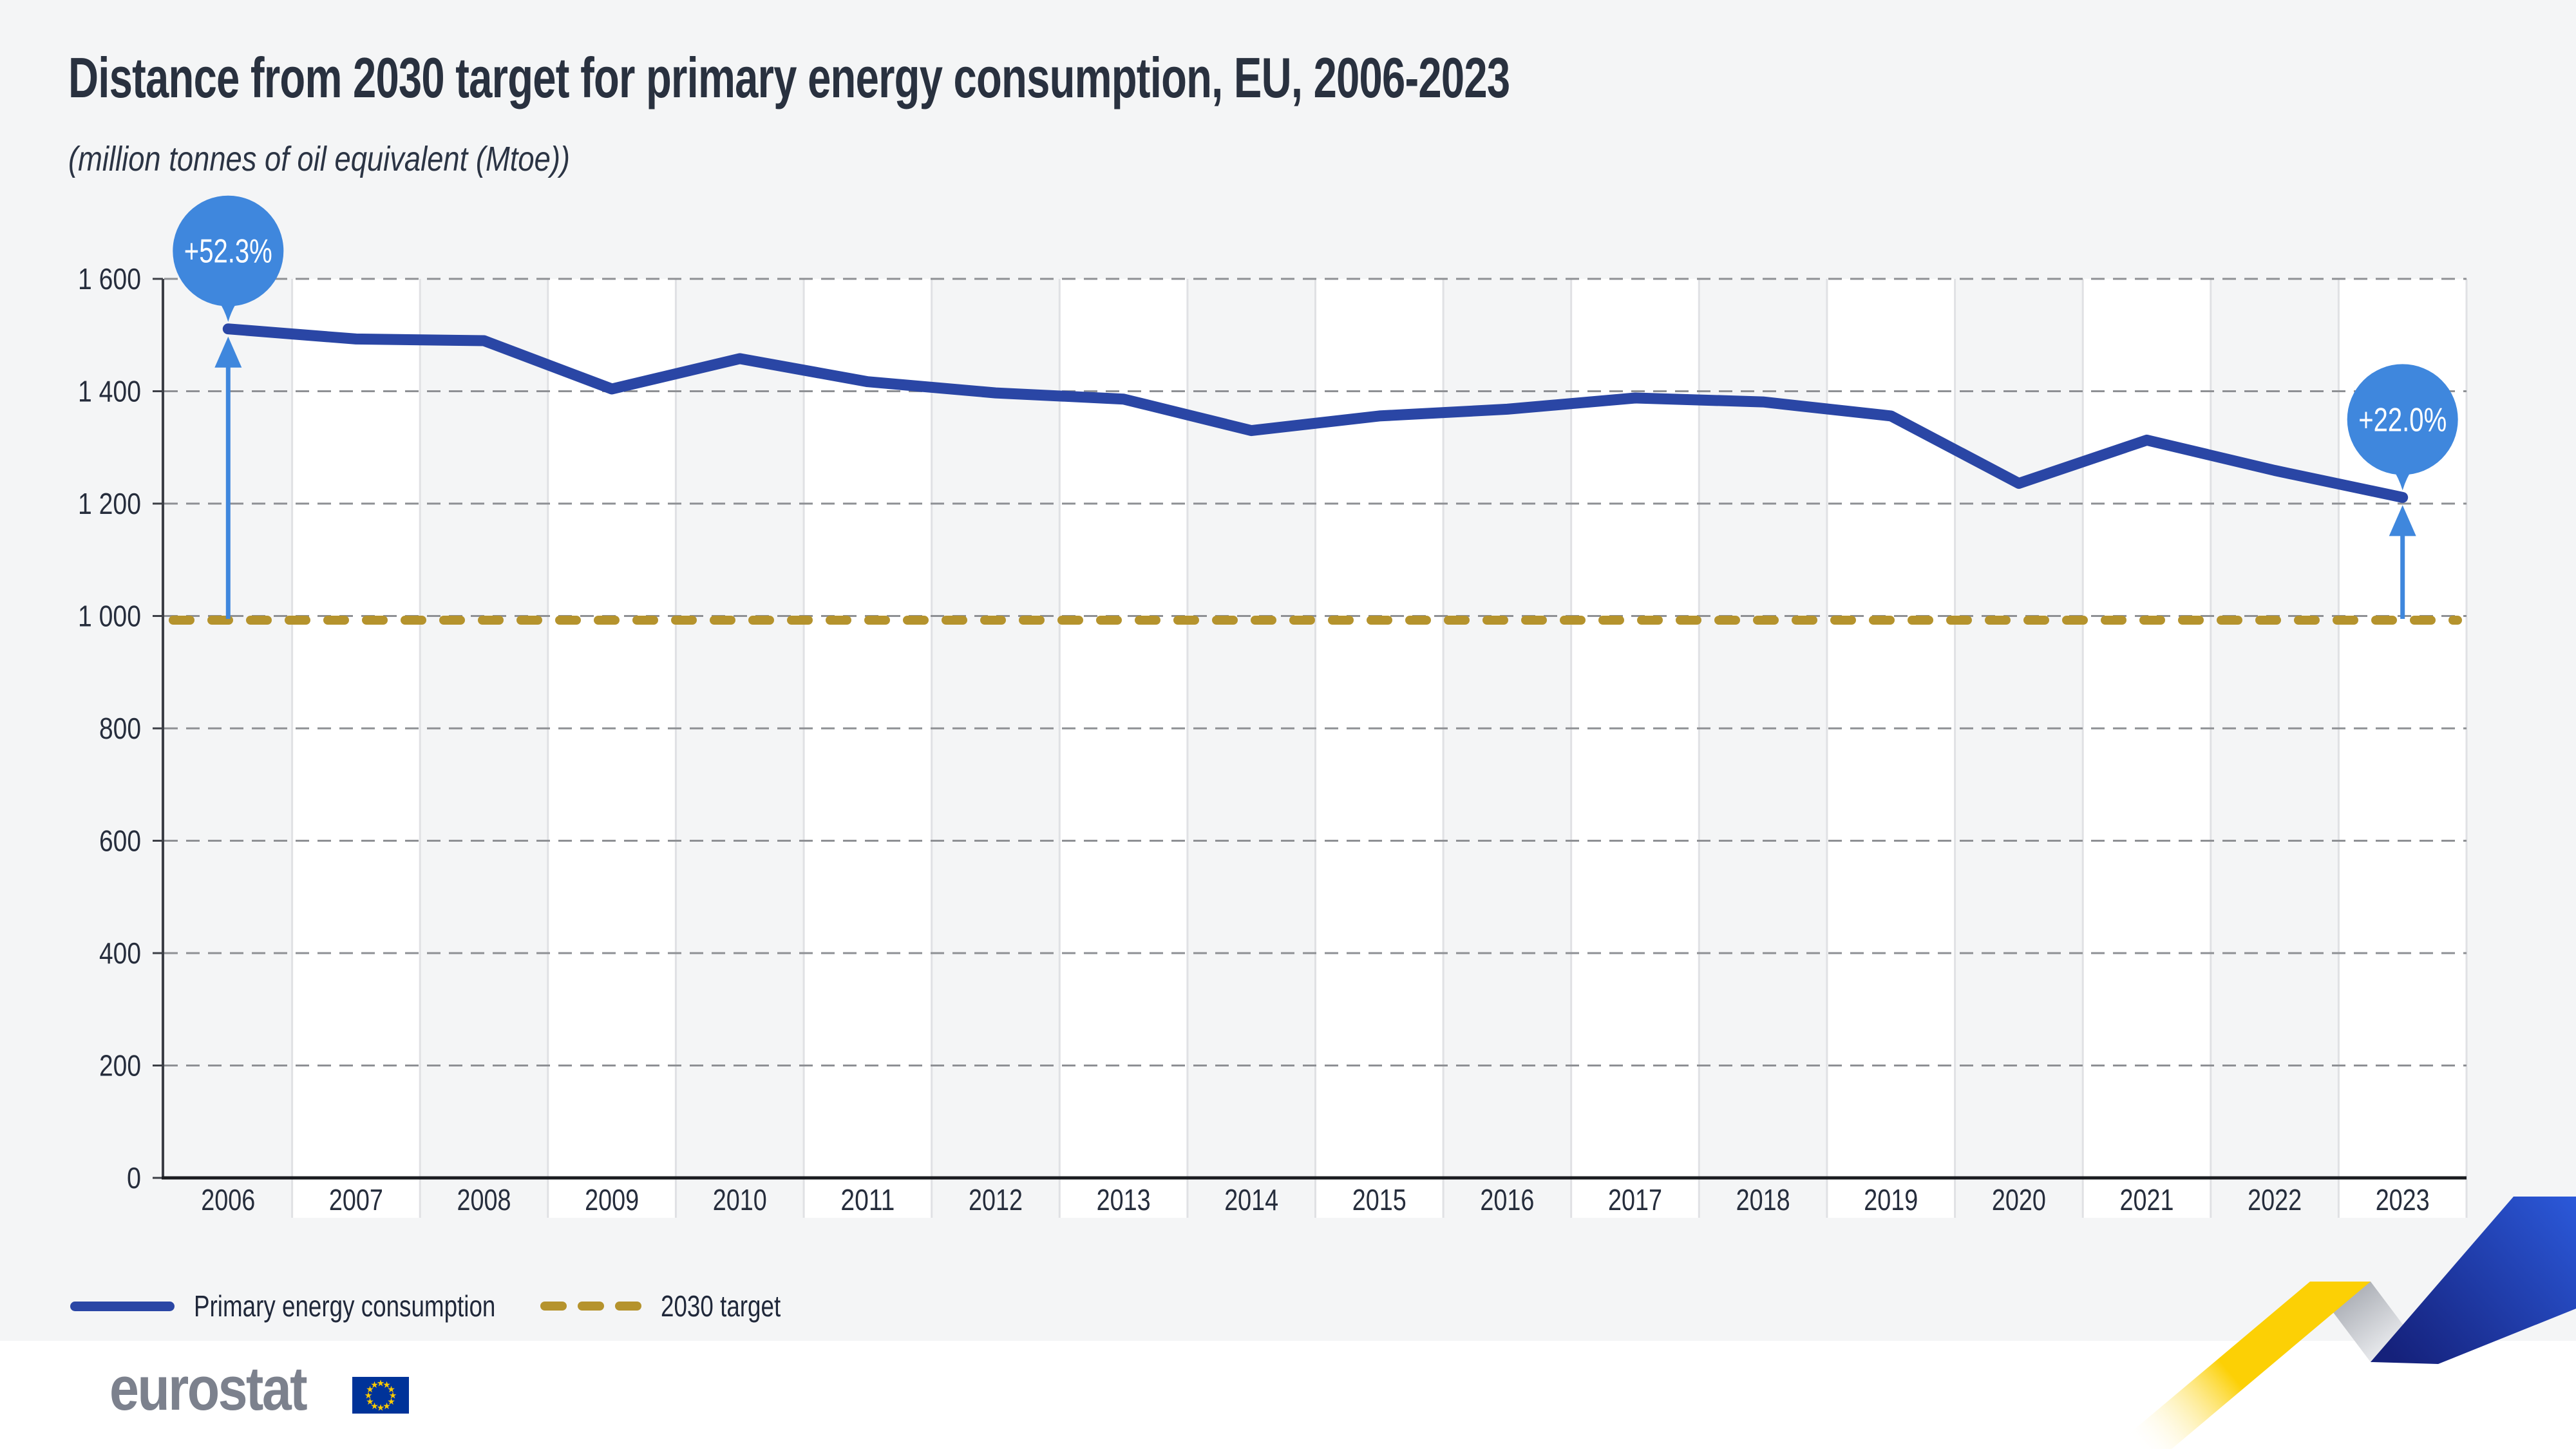  What do you see at coordinates (120, 1066) in the screenshot?
I see `svg-text: 200` at bounding box center [120, 1066].